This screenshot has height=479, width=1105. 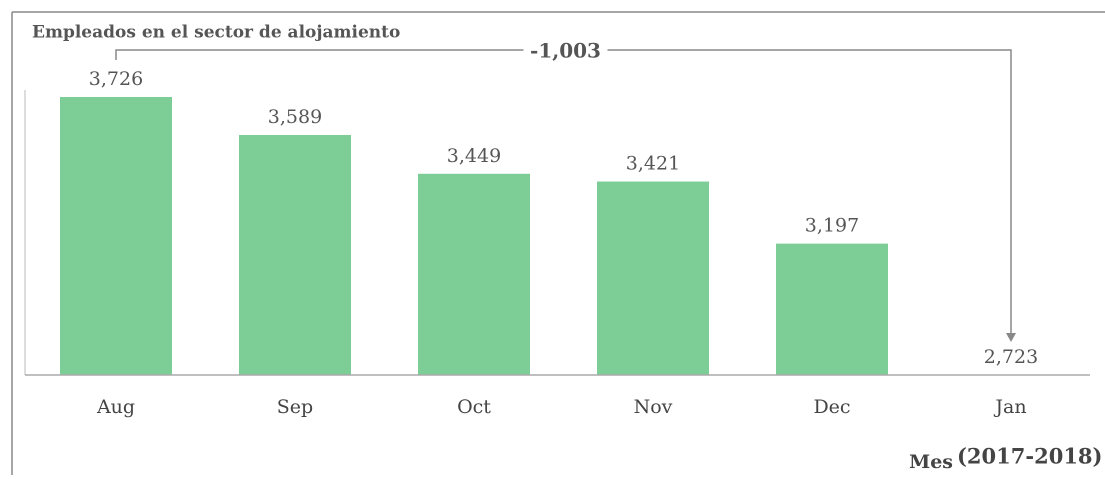 What do you see at coordinates (931, 462) in the screenshot?
I see `x-axis-label: Mes` at bounding box center [931, 462].